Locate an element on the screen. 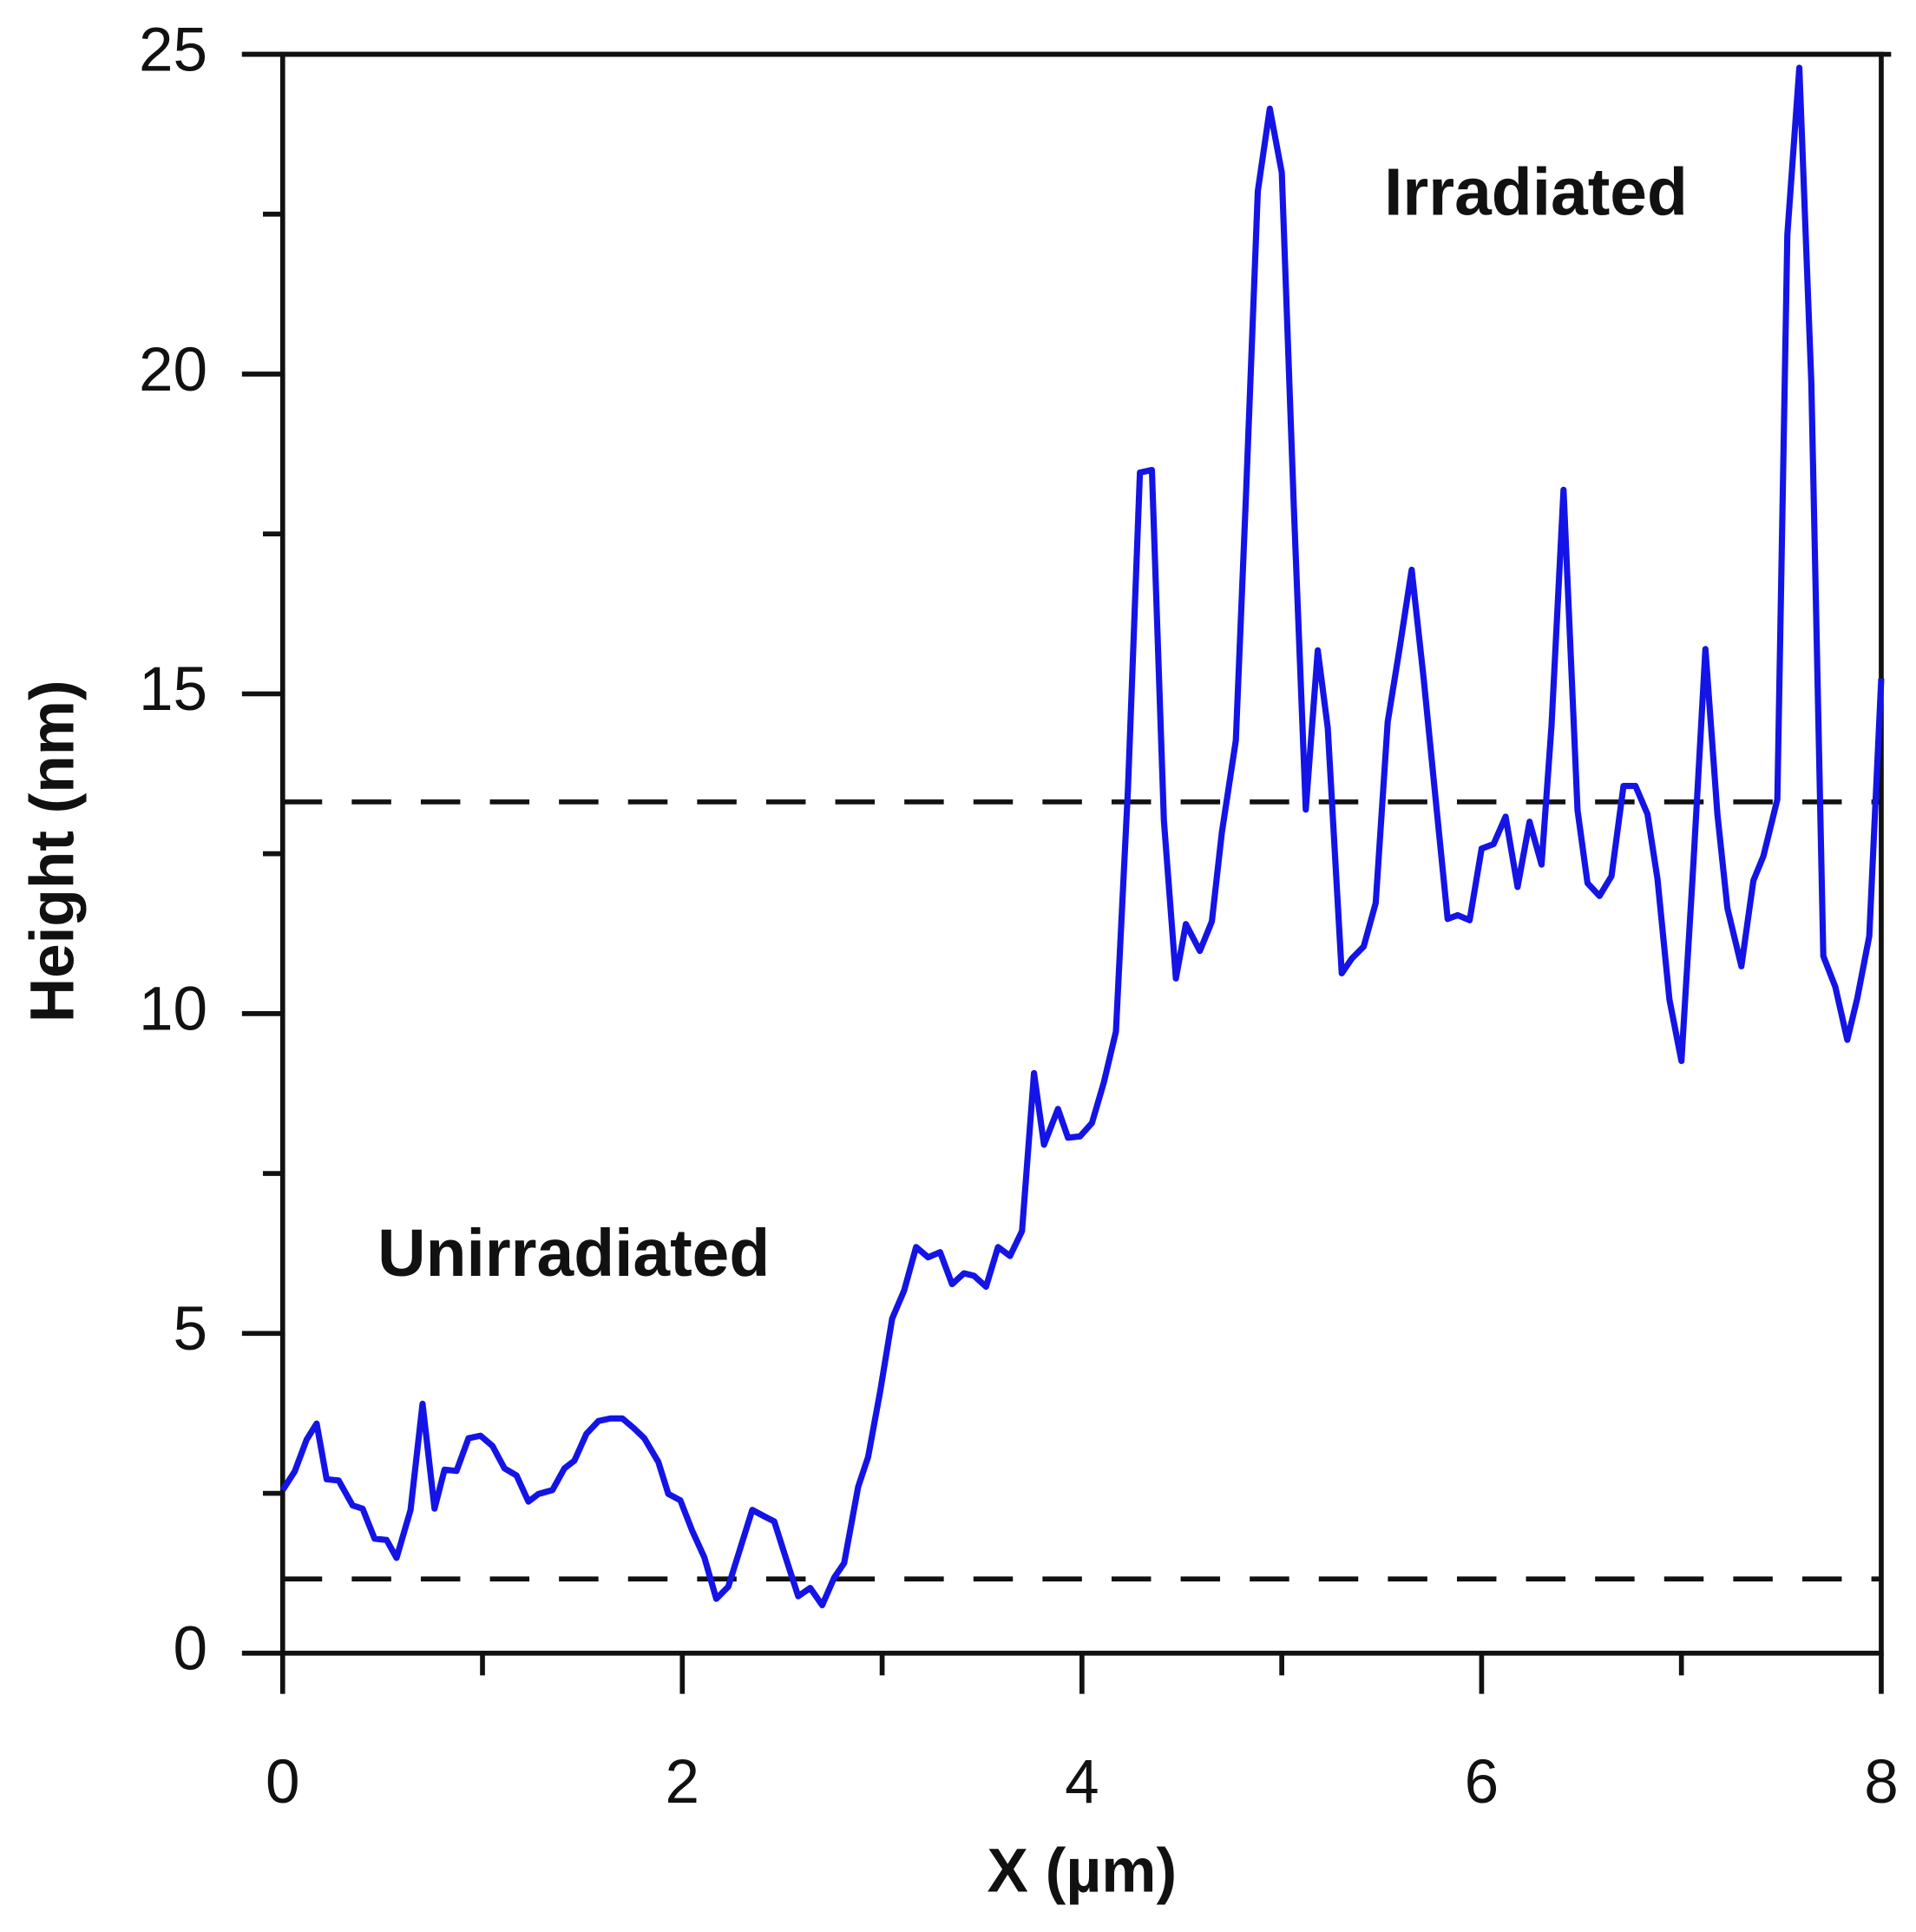 The image size is (1916, 1932). y-tick-label: 10 is located at coordinates (173, 1010).